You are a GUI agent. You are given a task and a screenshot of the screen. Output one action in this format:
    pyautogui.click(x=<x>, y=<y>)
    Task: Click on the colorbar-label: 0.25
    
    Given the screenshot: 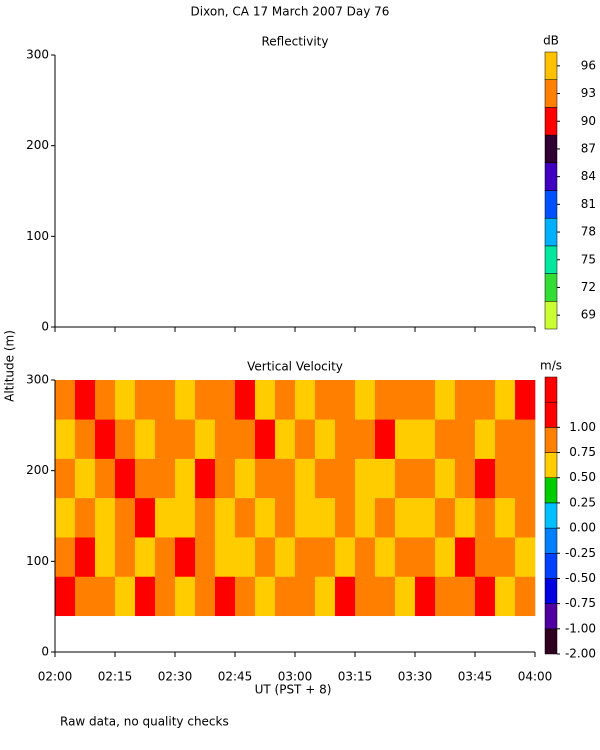 What is the action you would take?
    pyautogui.click(x=582, y=502)
    